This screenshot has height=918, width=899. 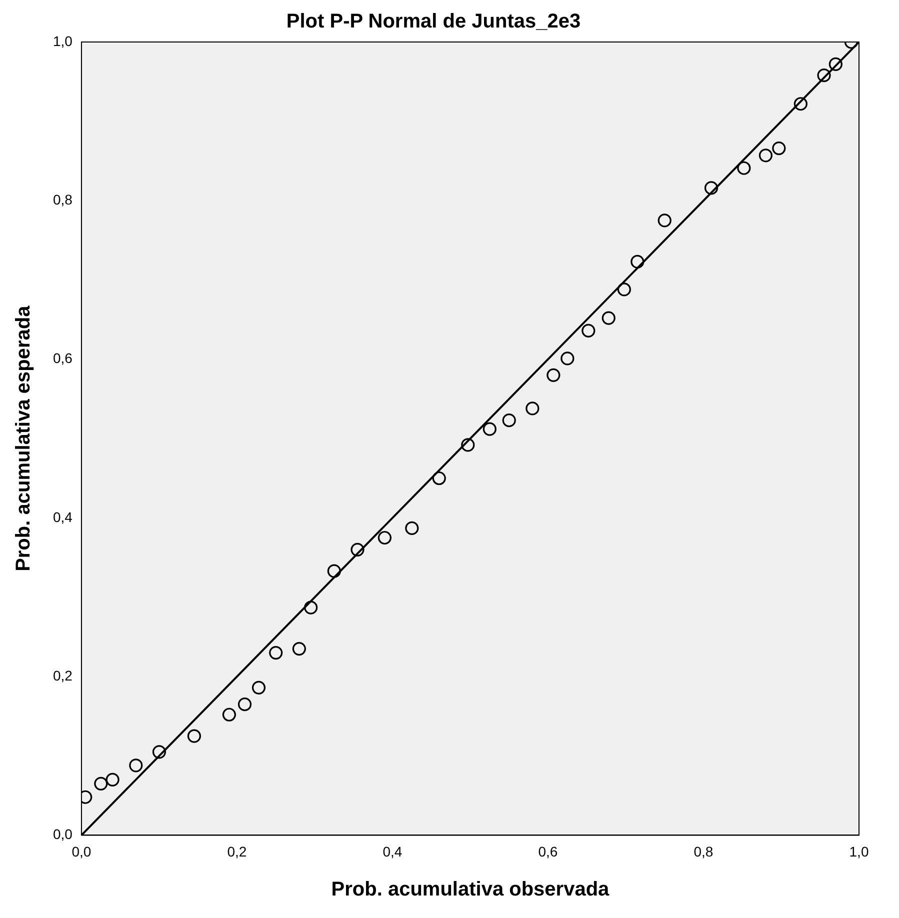 I want to click on x-tick-label: 0,6, so click(x=548, y=851).